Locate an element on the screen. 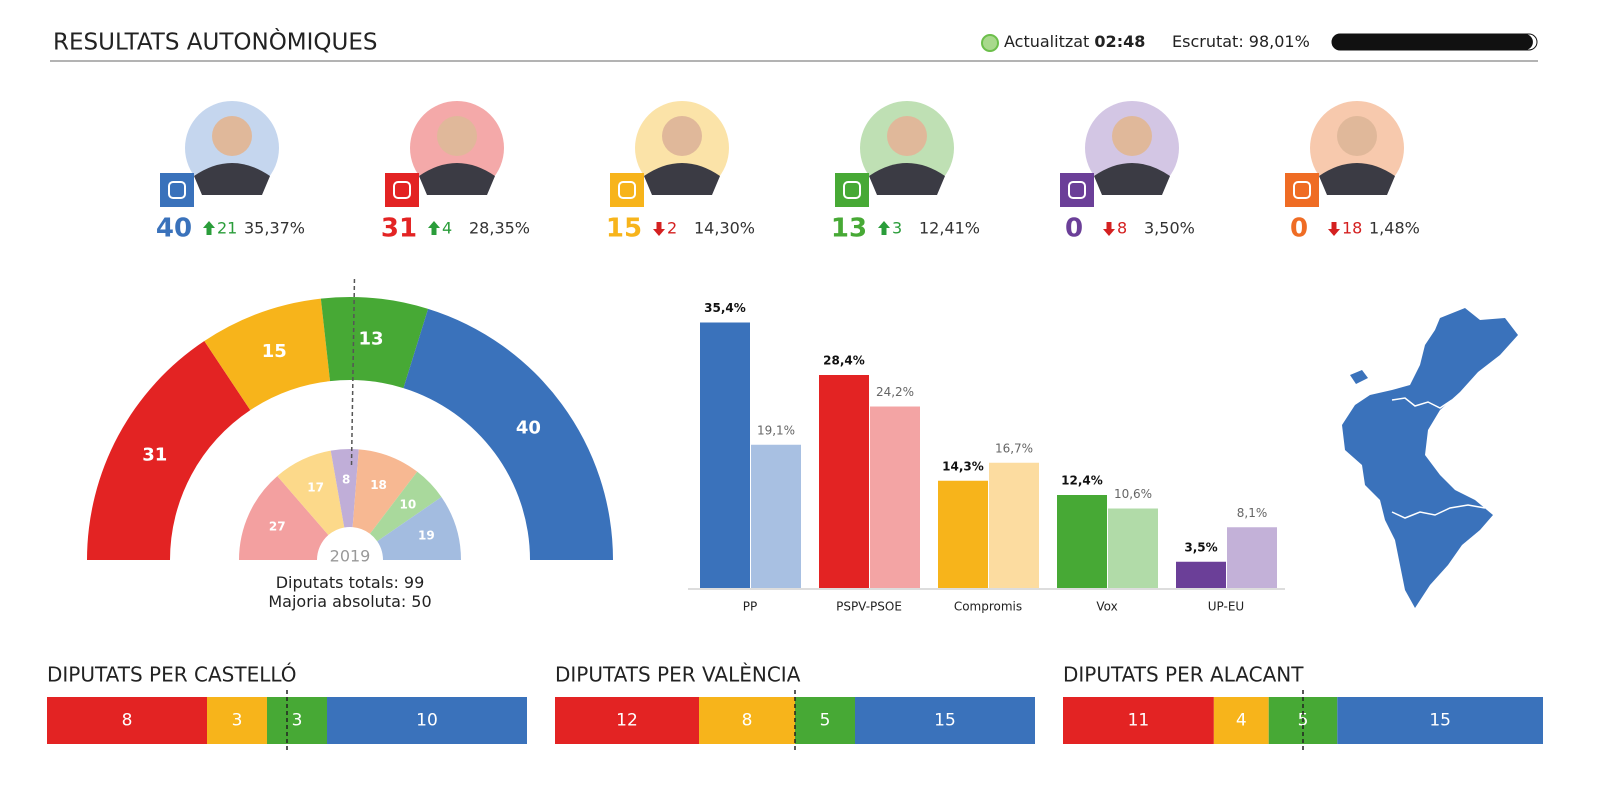  enclave is located at coordinates (1359, 377).